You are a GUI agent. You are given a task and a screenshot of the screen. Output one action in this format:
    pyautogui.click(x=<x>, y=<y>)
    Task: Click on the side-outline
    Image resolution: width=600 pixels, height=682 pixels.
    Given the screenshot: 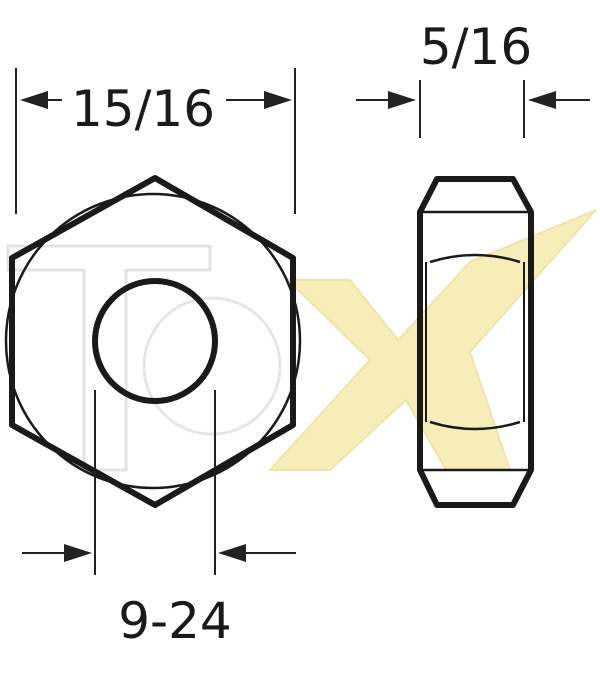 What is the action you would take?
    pyautogui.click(x=475, y=342)
    